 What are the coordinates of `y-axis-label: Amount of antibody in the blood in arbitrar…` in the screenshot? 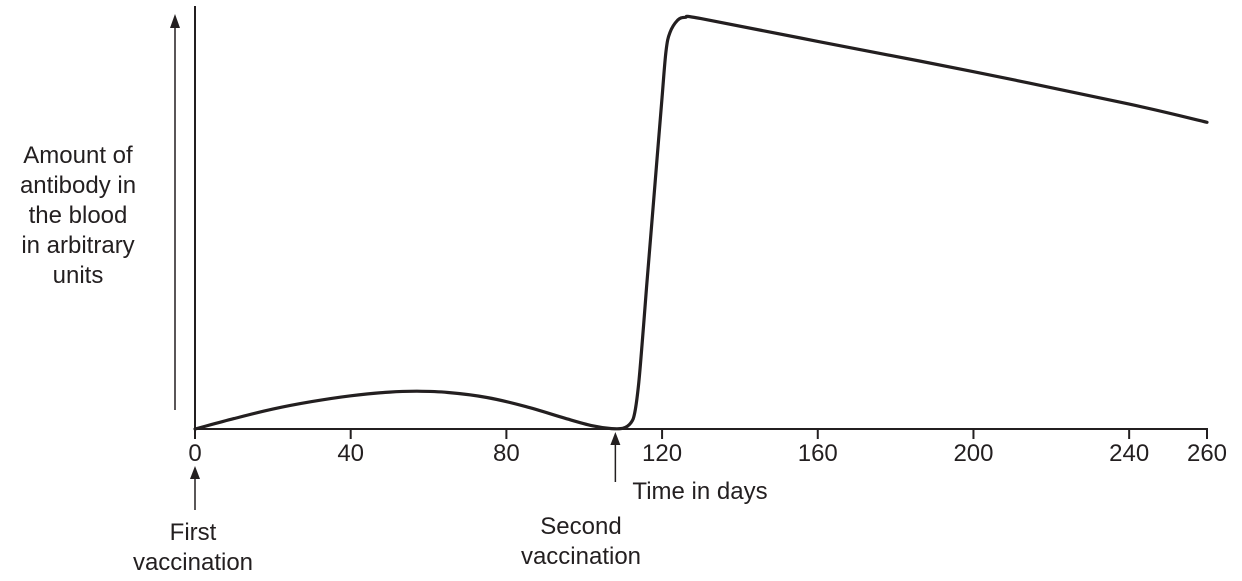 It's located at (78, 215).